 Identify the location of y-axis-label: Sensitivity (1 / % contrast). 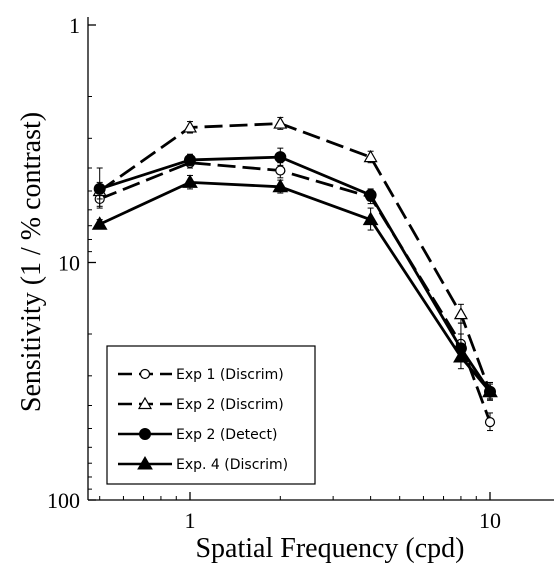
(31, 262).